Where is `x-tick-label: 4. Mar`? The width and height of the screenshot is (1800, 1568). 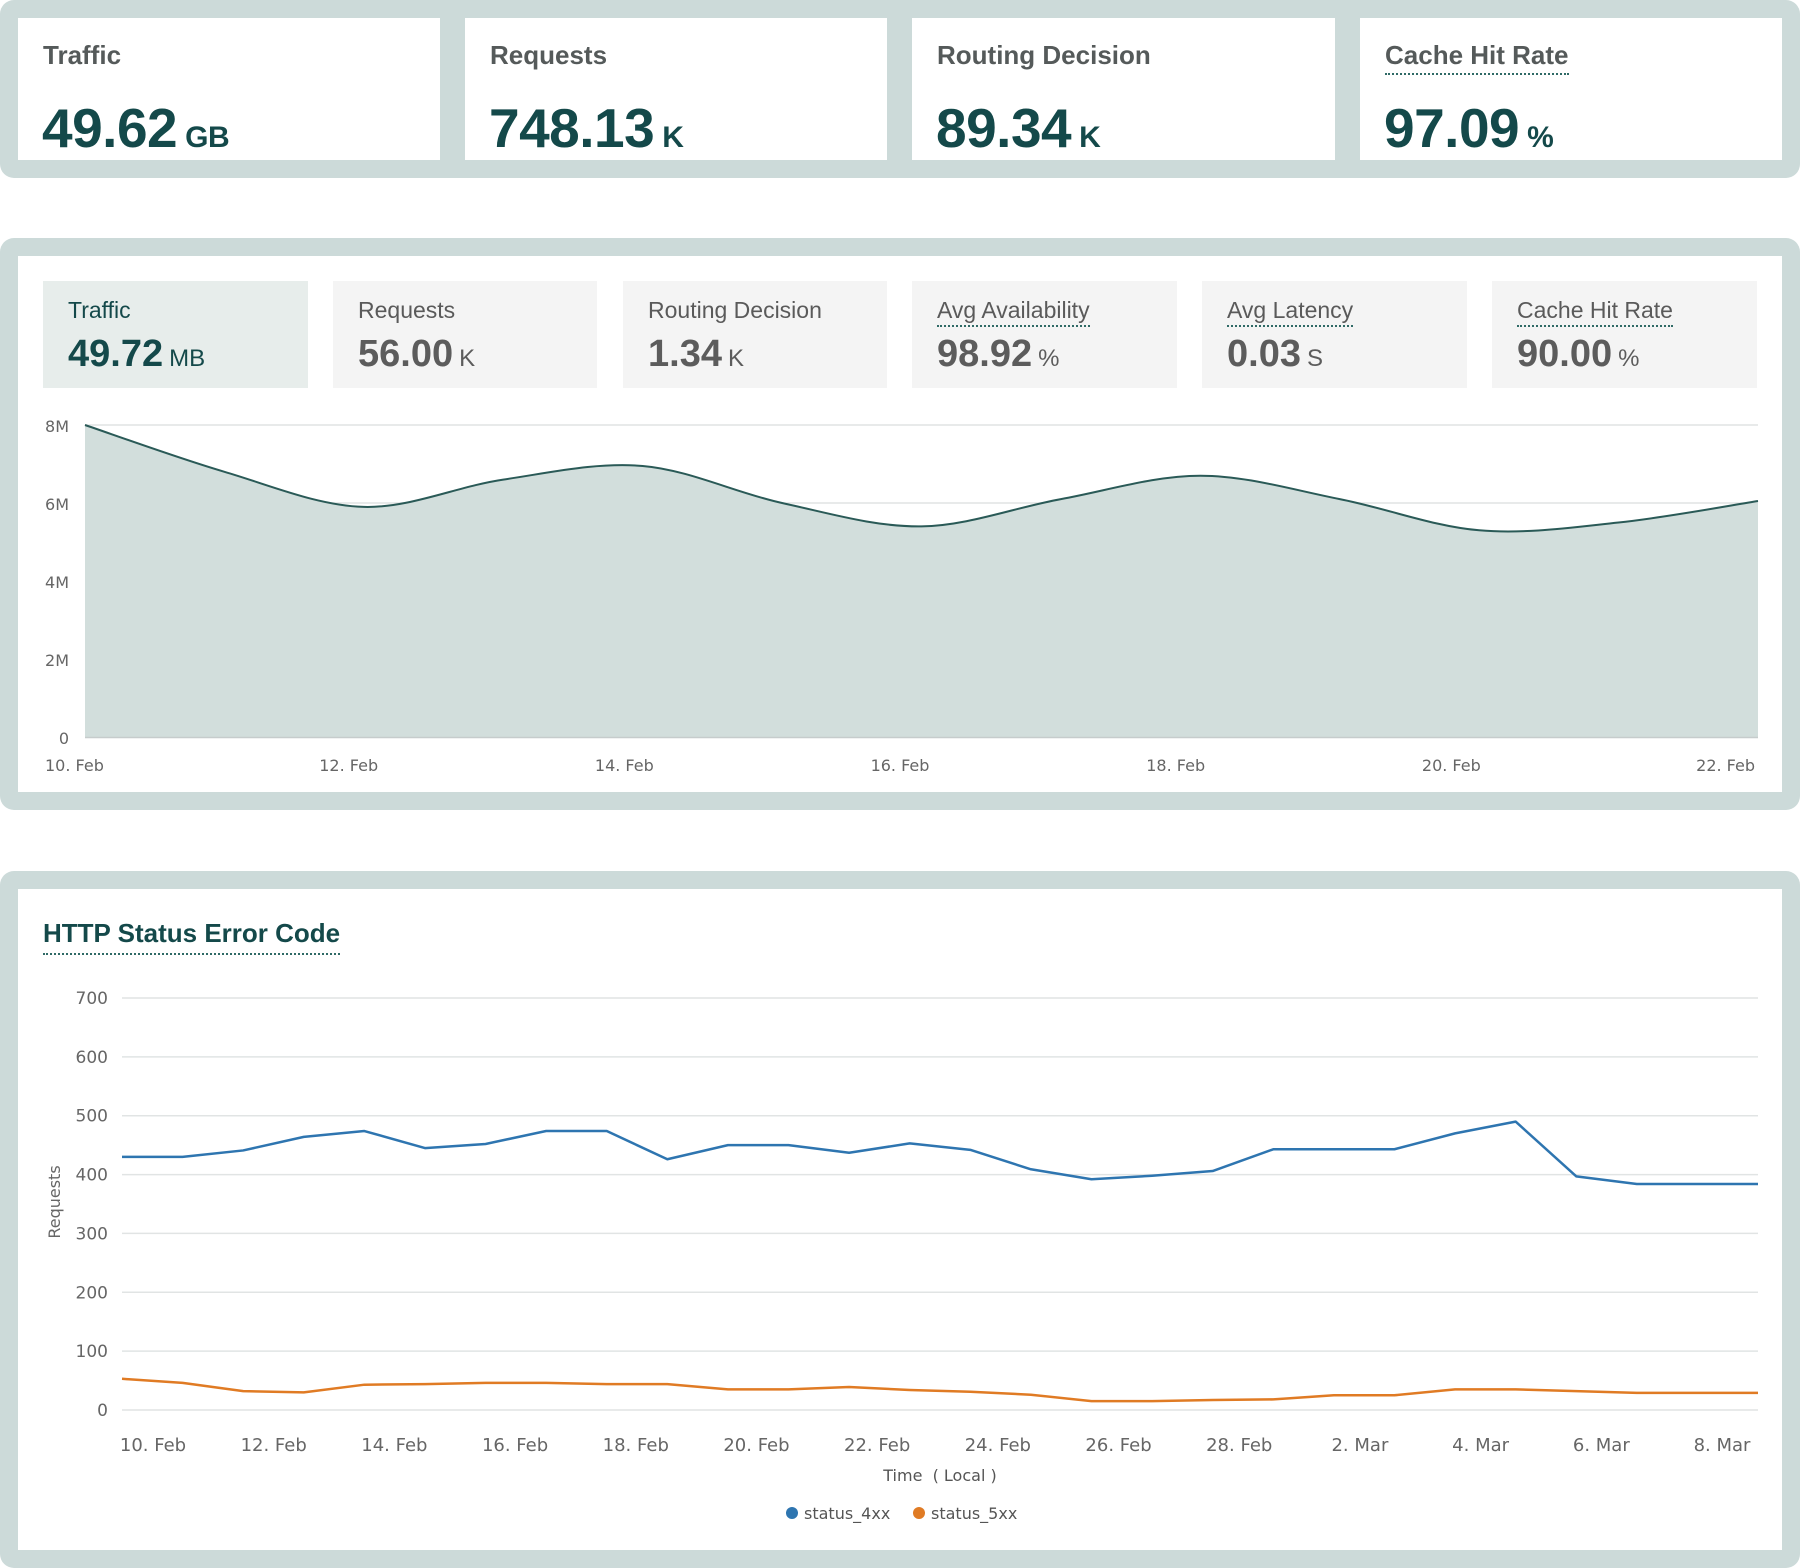
x-tick-label: 4. Mar is located at coordinates (1480, 1445).